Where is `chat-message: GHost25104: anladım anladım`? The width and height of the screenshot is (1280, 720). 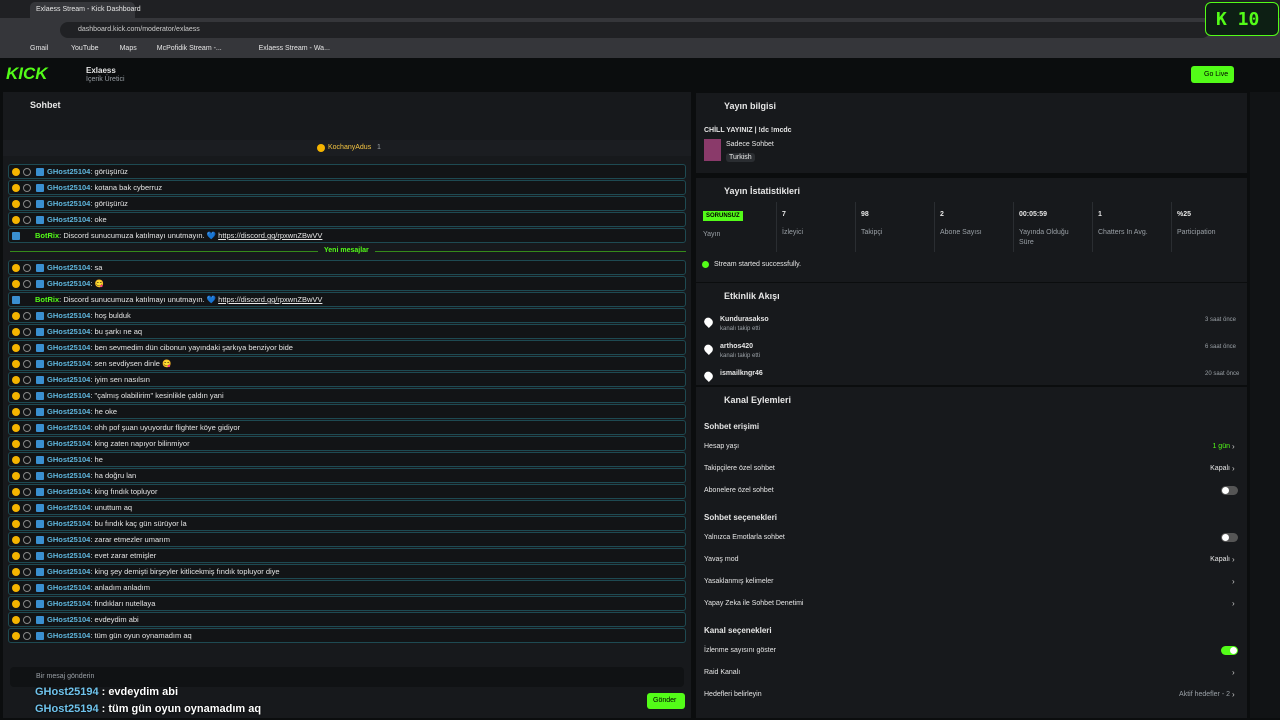 chat-message: GHost25104: anladım anladım is located at coordinates (347, 587).